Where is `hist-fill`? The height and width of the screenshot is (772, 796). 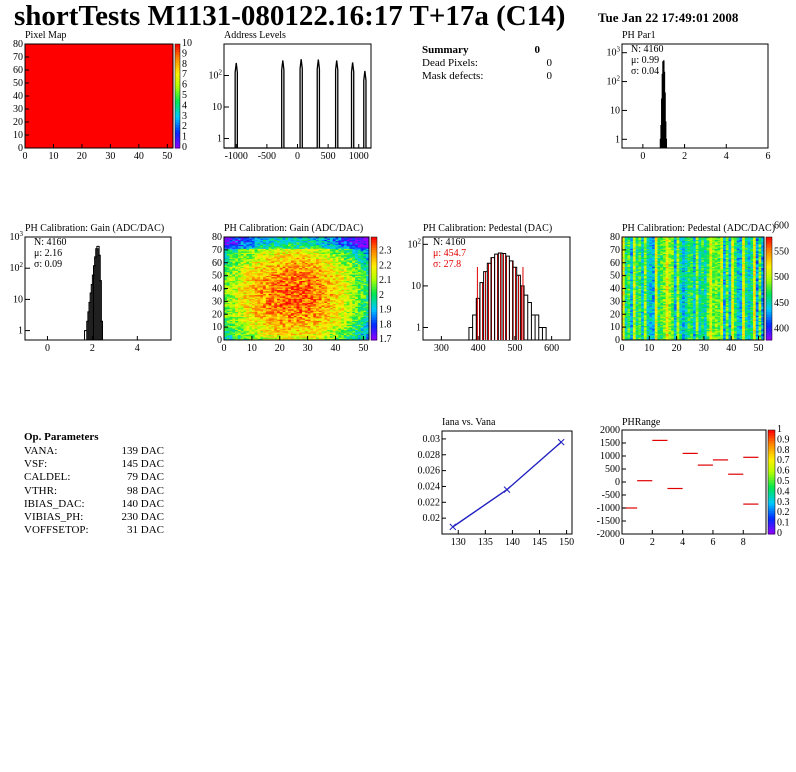 hist-fill is located at coordinates (492, 298).